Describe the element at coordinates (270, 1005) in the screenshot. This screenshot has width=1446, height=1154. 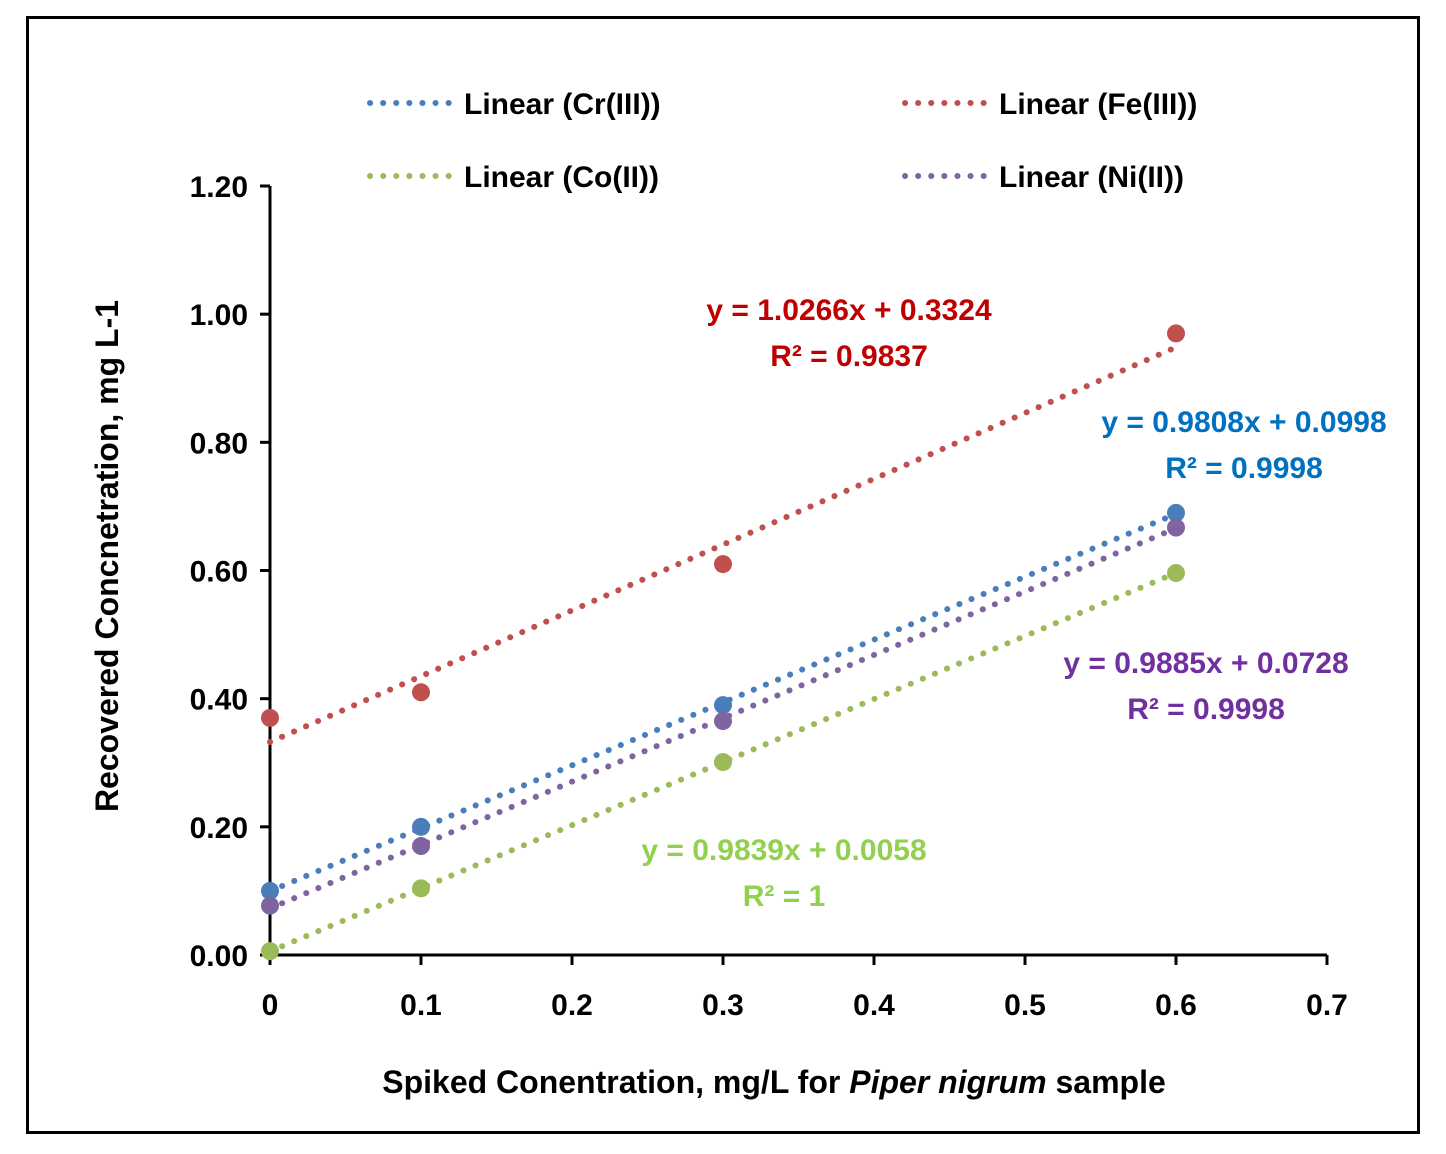
I see `x-tick-label: 0` at that location.